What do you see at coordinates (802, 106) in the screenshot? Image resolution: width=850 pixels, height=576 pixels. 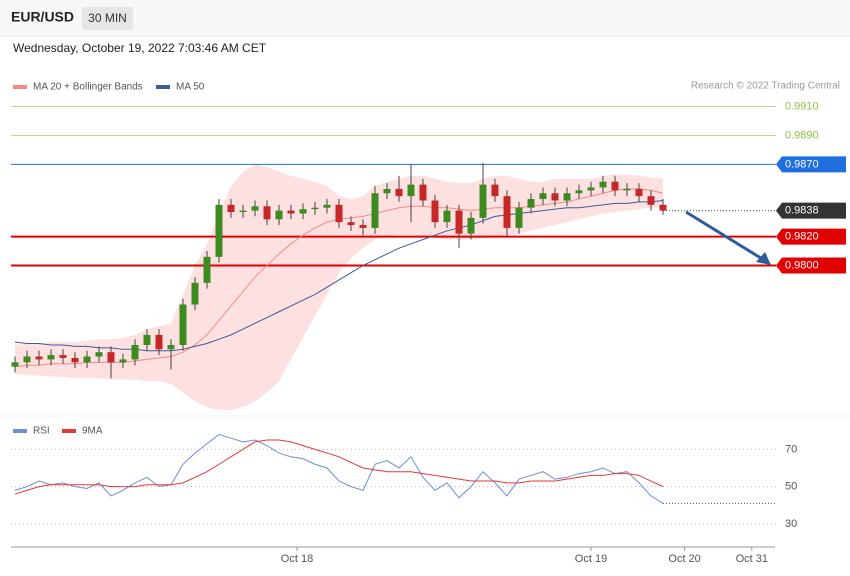 I see `level-label: 0.9910` at bounding box center [802, 106].